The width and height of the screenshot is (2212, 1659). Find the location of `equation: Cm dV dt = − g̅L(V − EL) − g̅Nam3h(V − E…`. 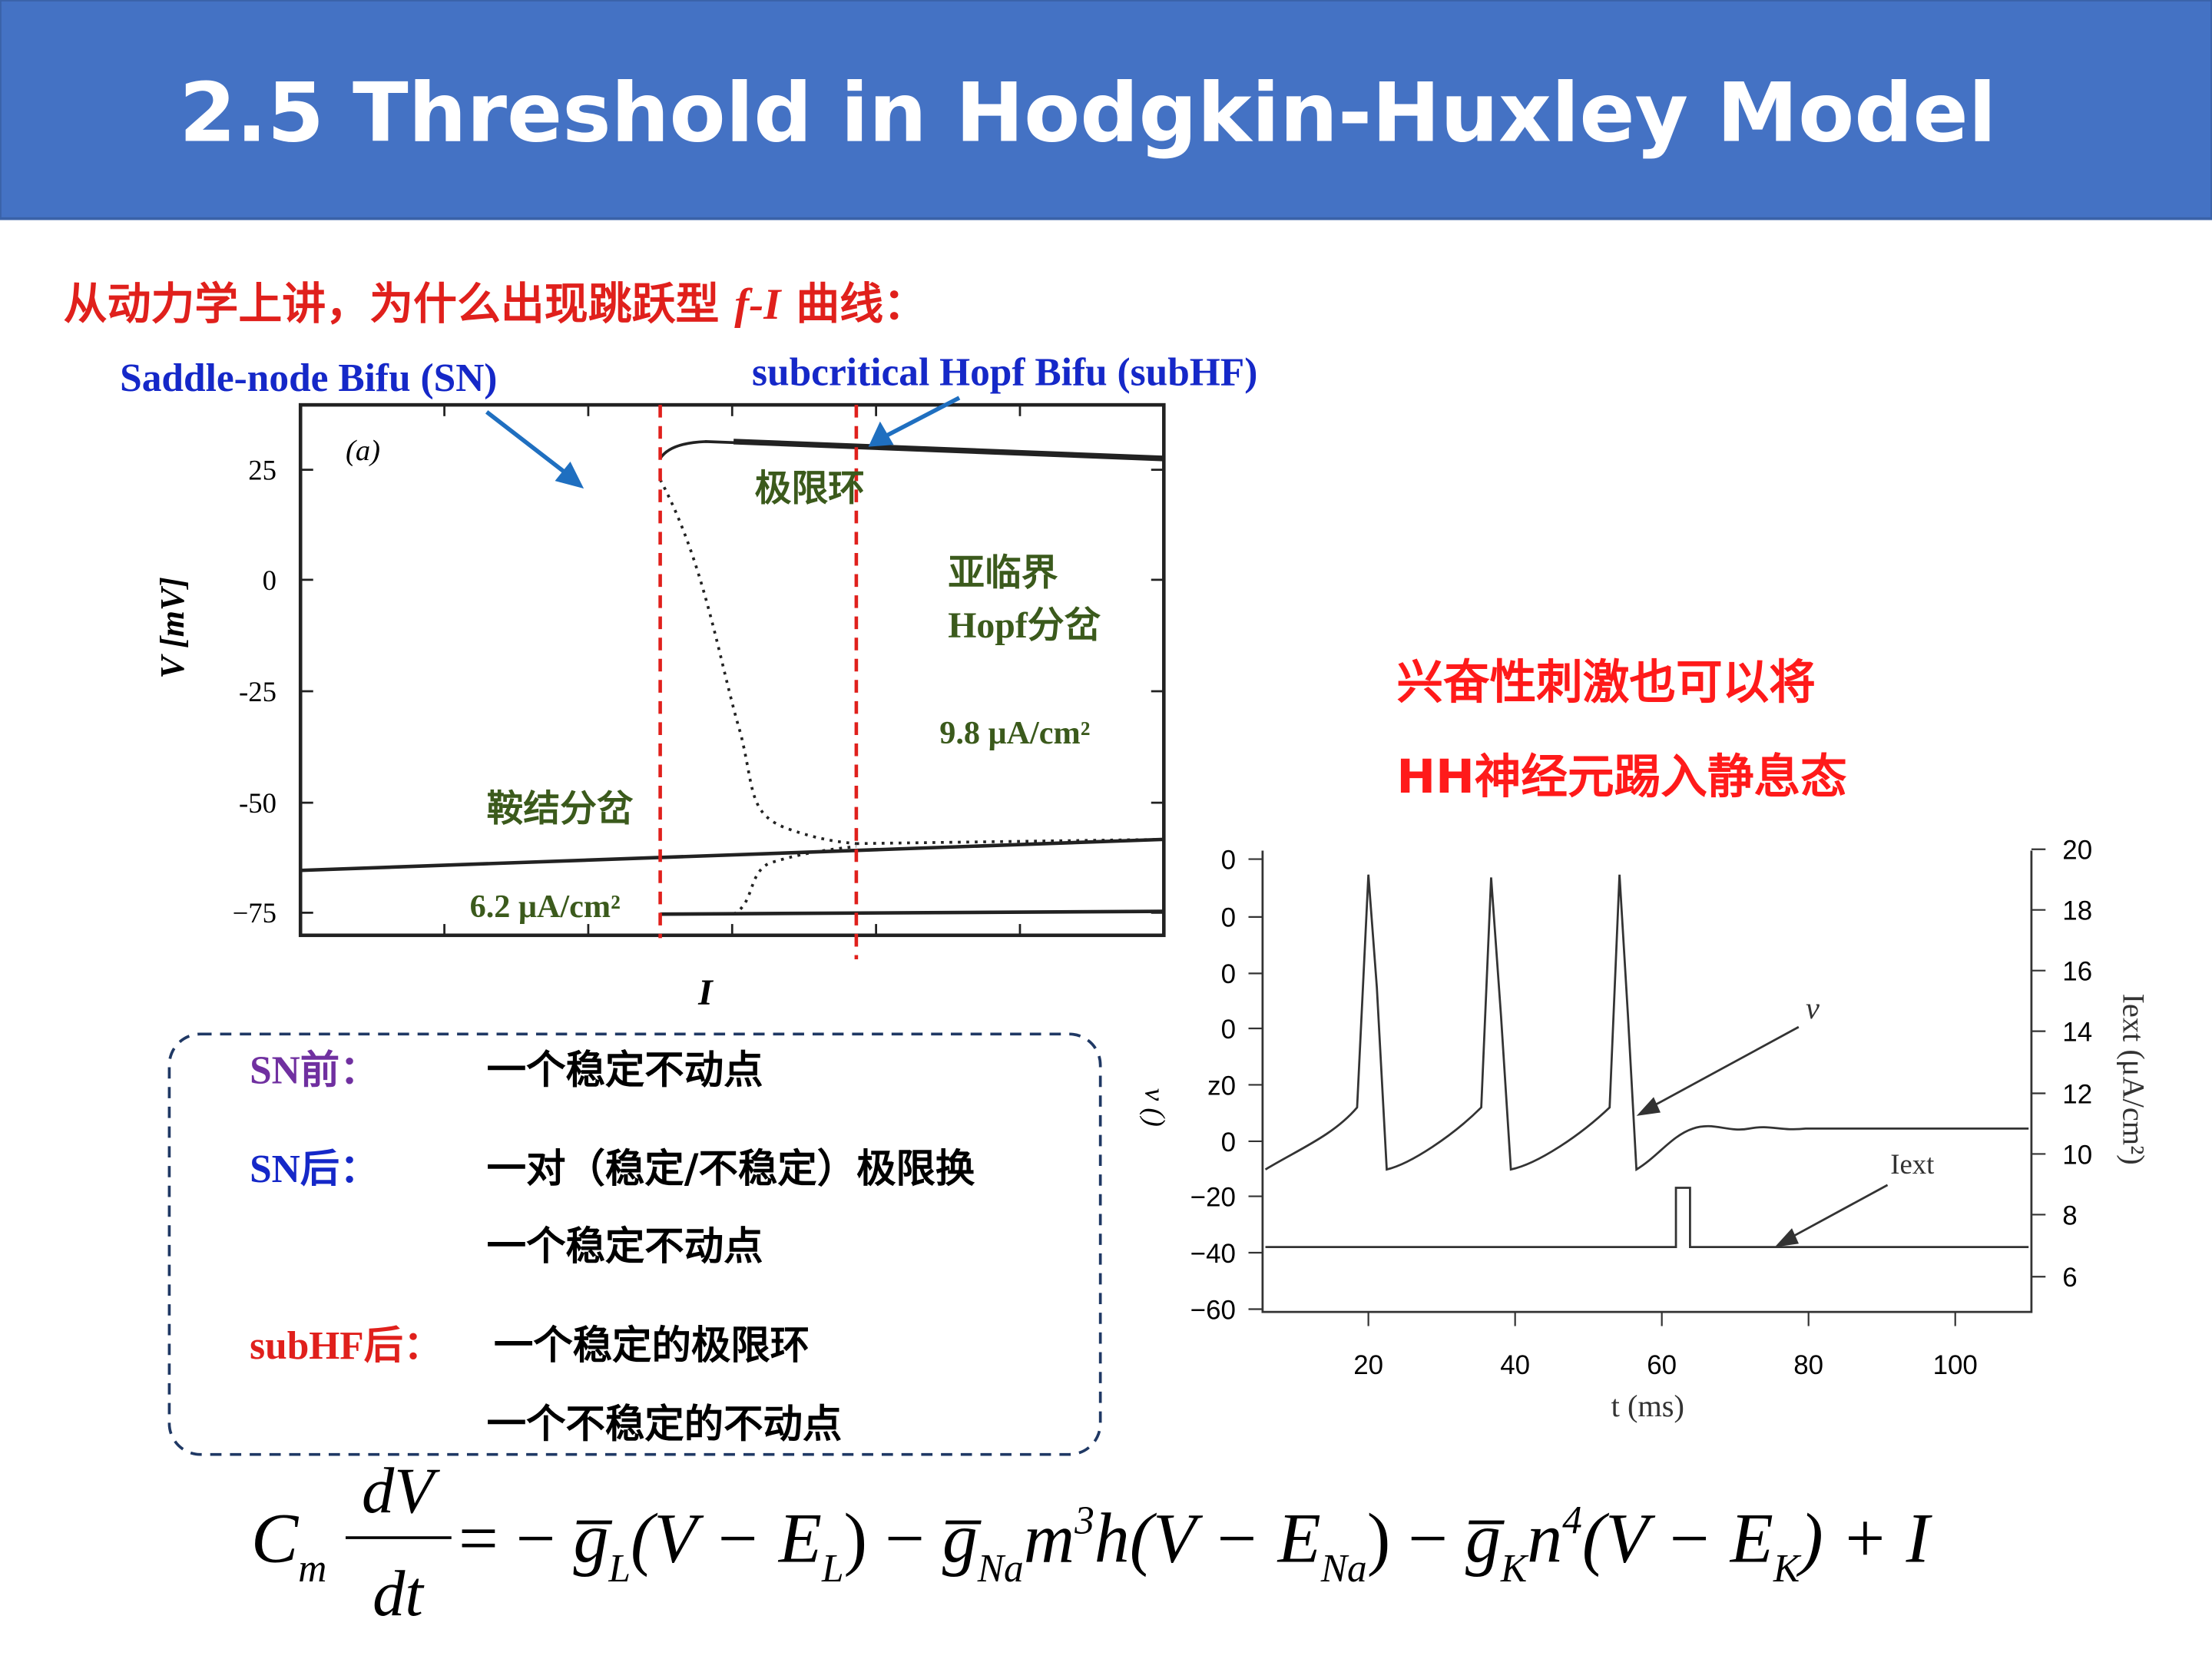

equation: Cm dV dt = − g̅L(V − EL) − g̅Nam3h(V − E… is located at coordinates (1092, 1543).